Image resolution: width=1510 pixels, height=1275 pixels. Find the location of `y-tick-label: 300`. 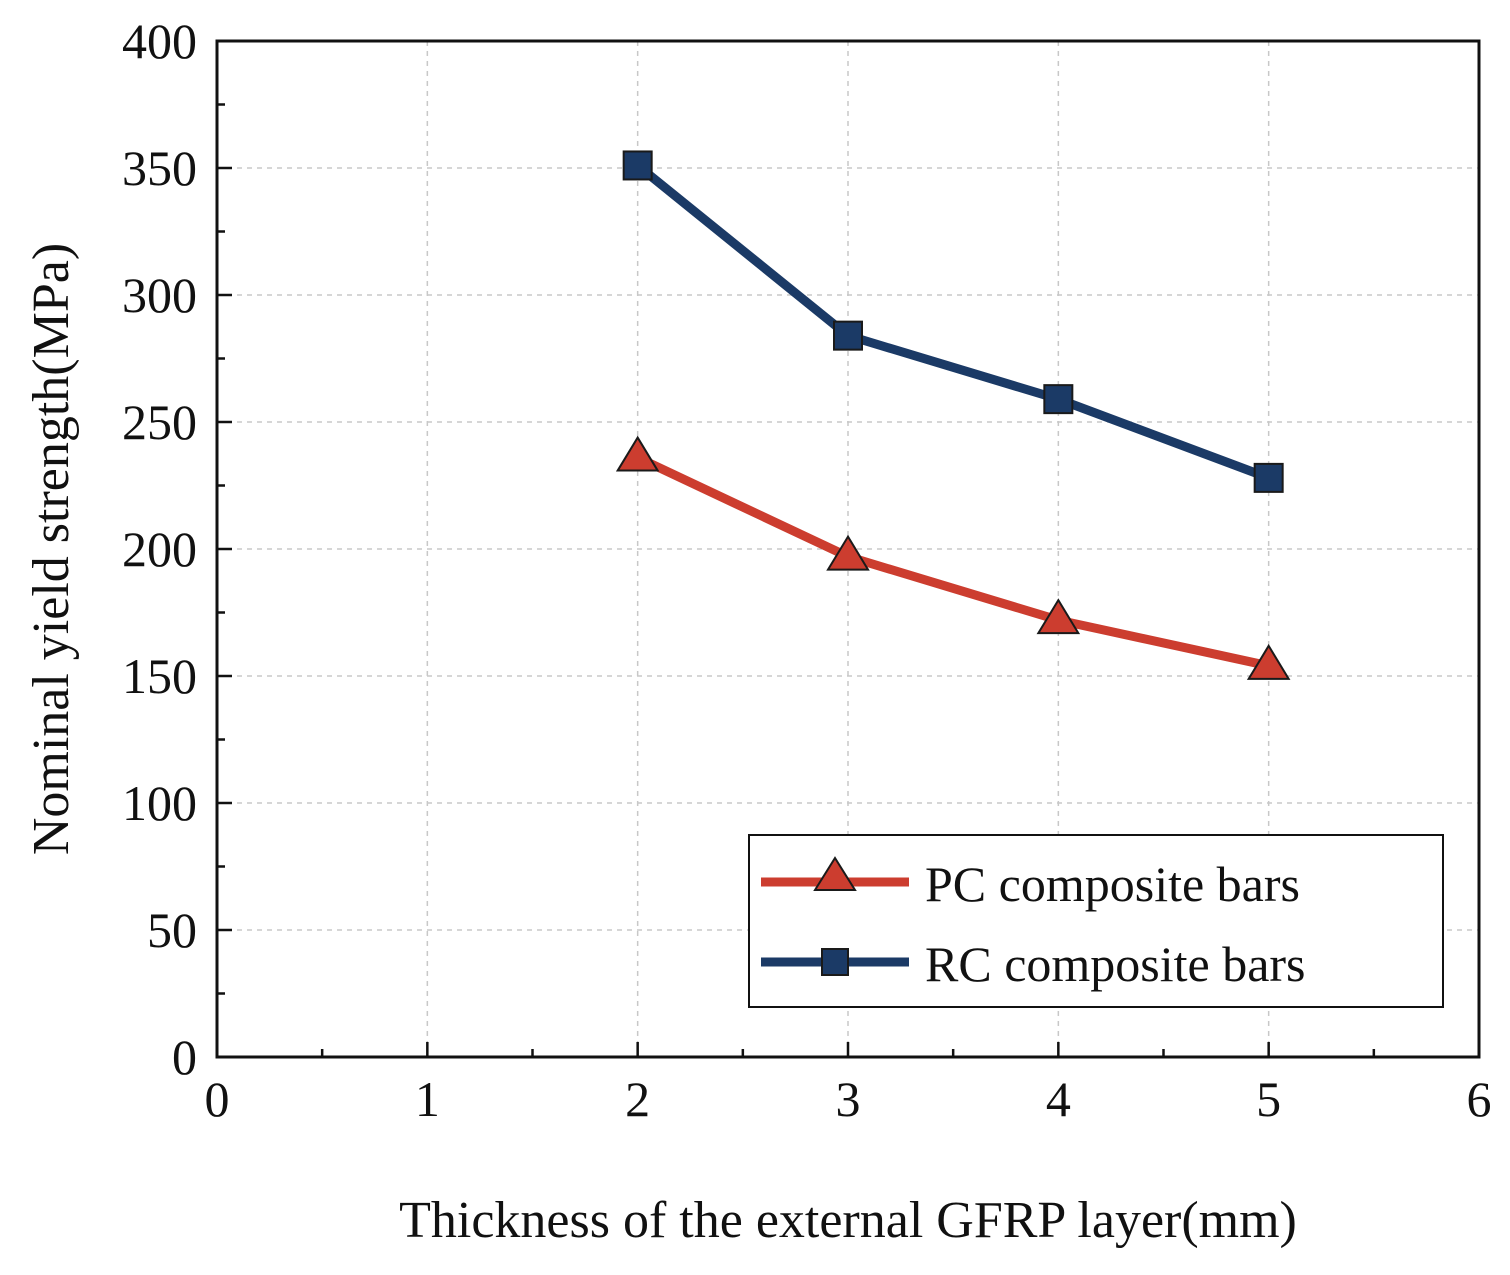

y-tick-label: 300 is located at coordinates (159, 295).